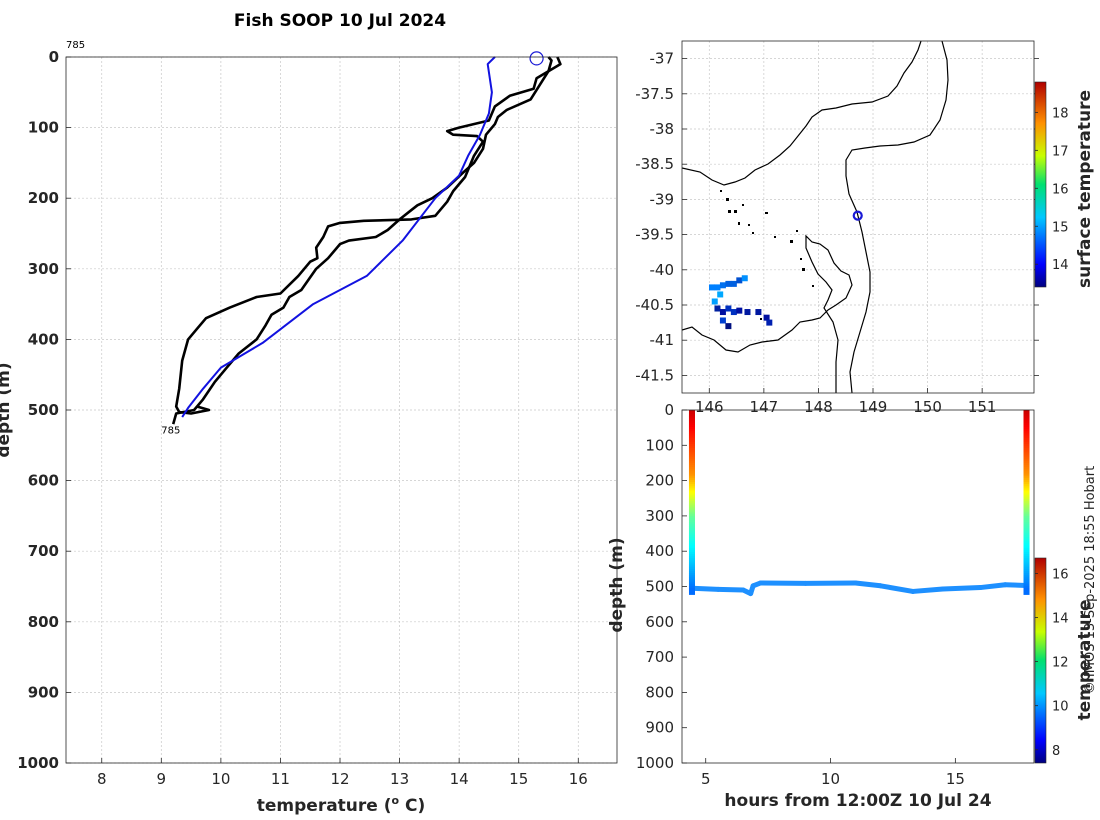 The height and width of the screenshot is (820, 1100). I want to click on map-ytick-label: -41, so click(662, 340).